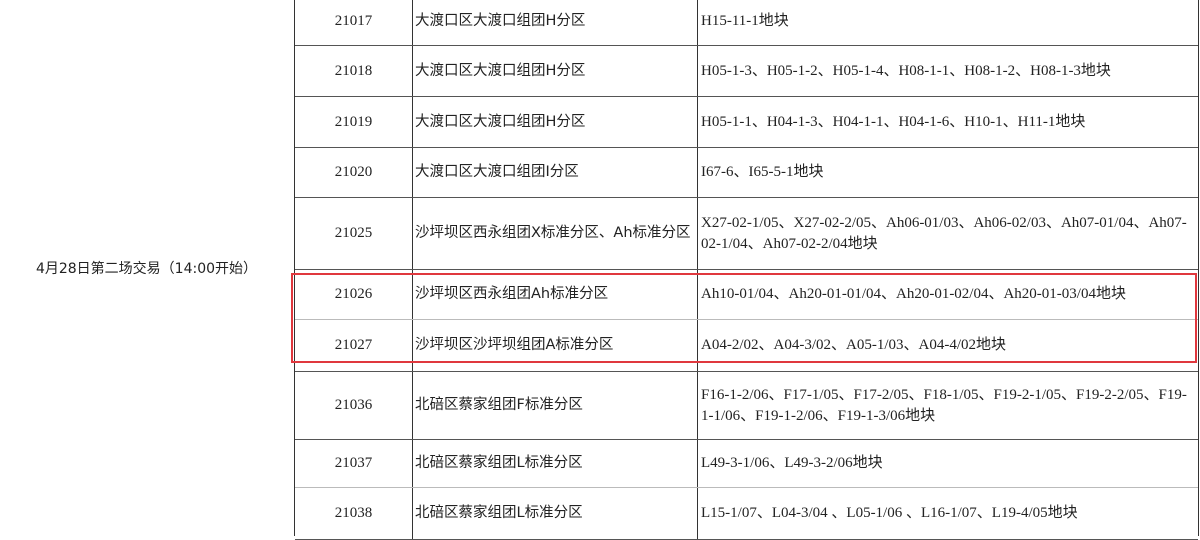  I want to click on row-area: 沙坪坝区西永组团X标准分区、Ah标准分区, so click(555, 233).